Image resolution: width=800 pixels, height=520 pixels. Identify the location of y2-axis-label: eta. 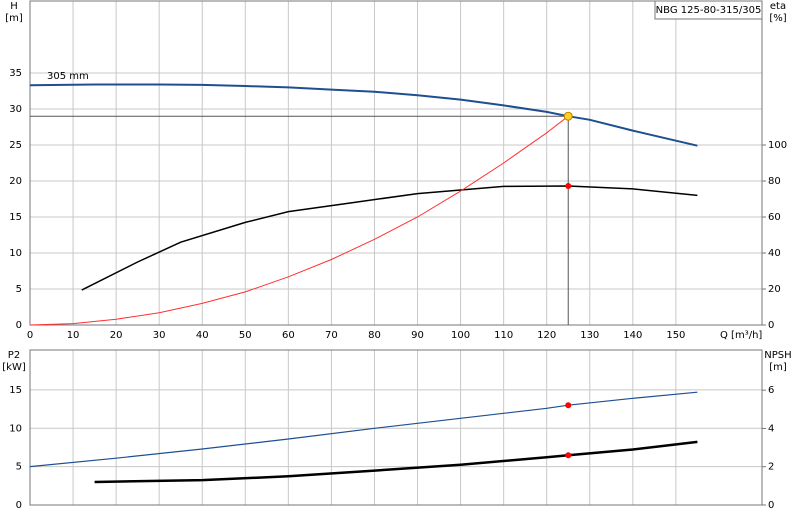
(778, 6).